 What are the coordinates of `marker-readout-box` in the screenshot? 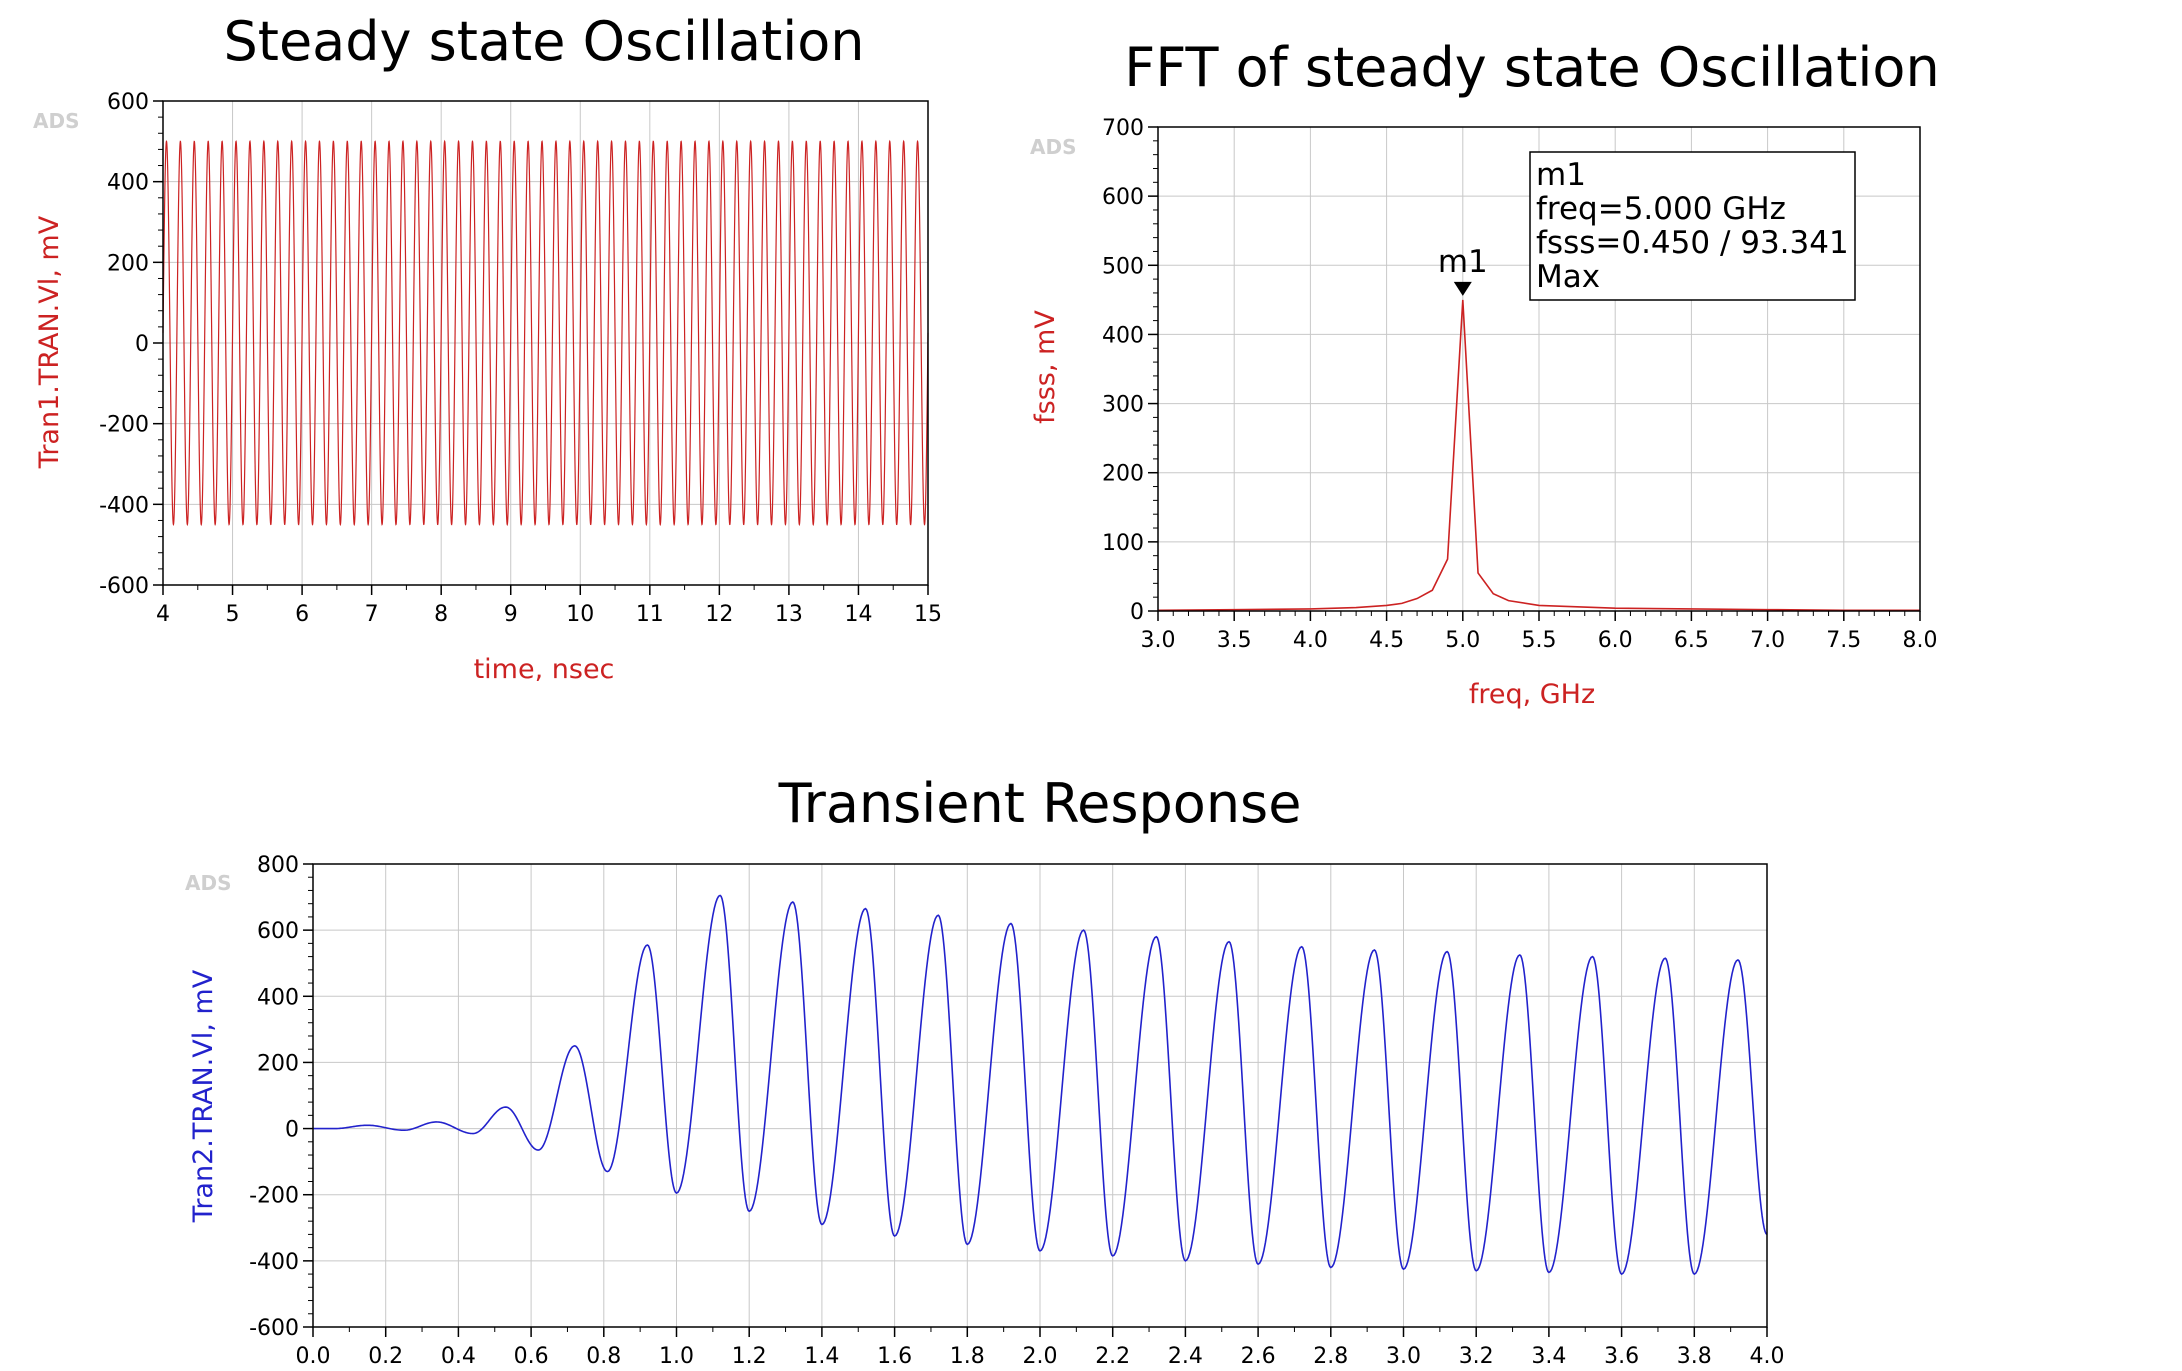 It's located at (1692, 226).